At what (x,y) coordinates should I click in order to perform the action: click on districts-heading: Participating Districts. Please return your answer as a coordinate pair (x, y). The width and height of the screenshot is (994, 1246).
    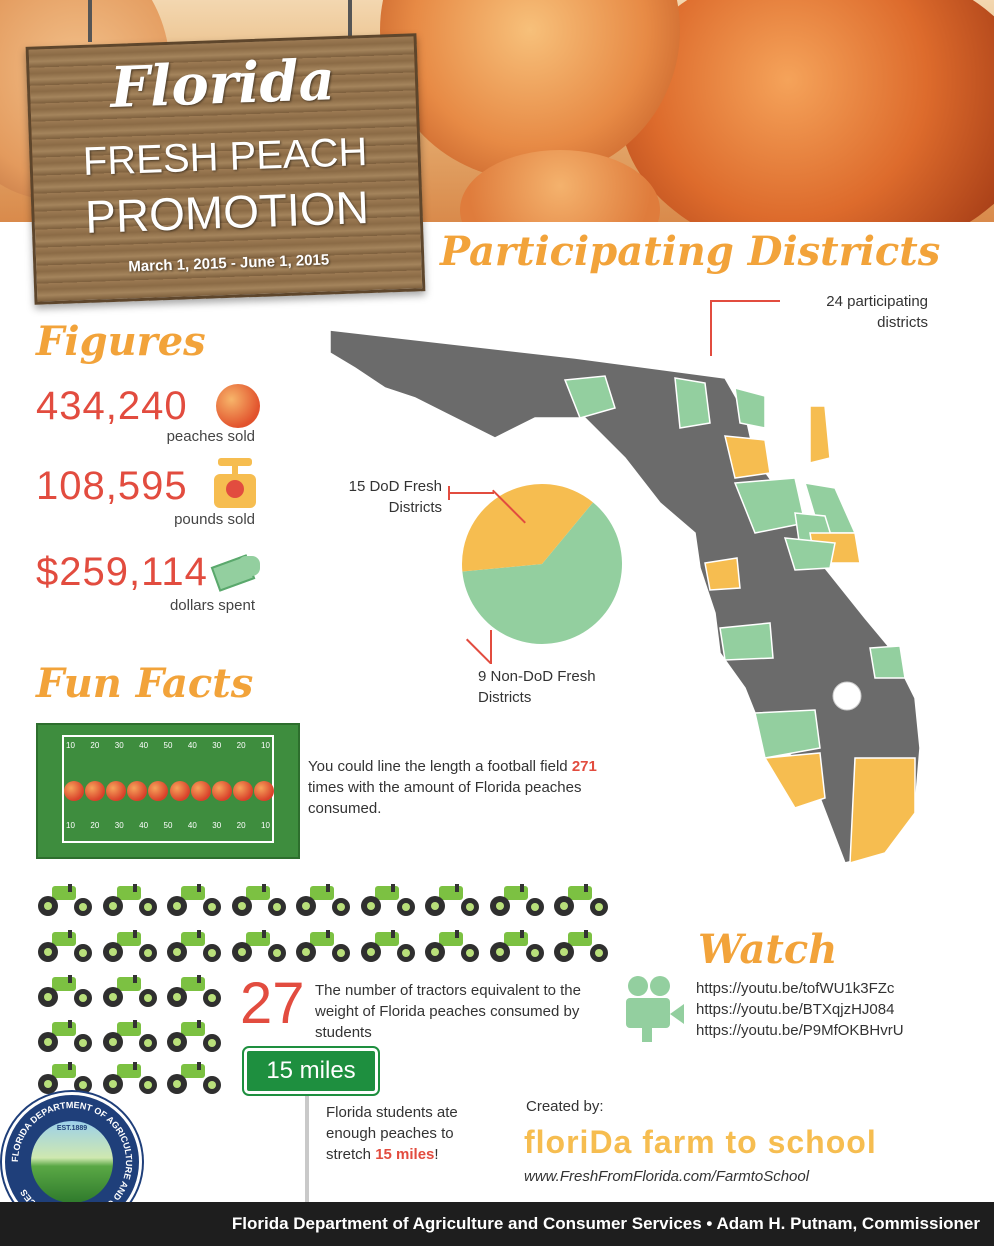
    Looking at the image, I should click on (690, 251).